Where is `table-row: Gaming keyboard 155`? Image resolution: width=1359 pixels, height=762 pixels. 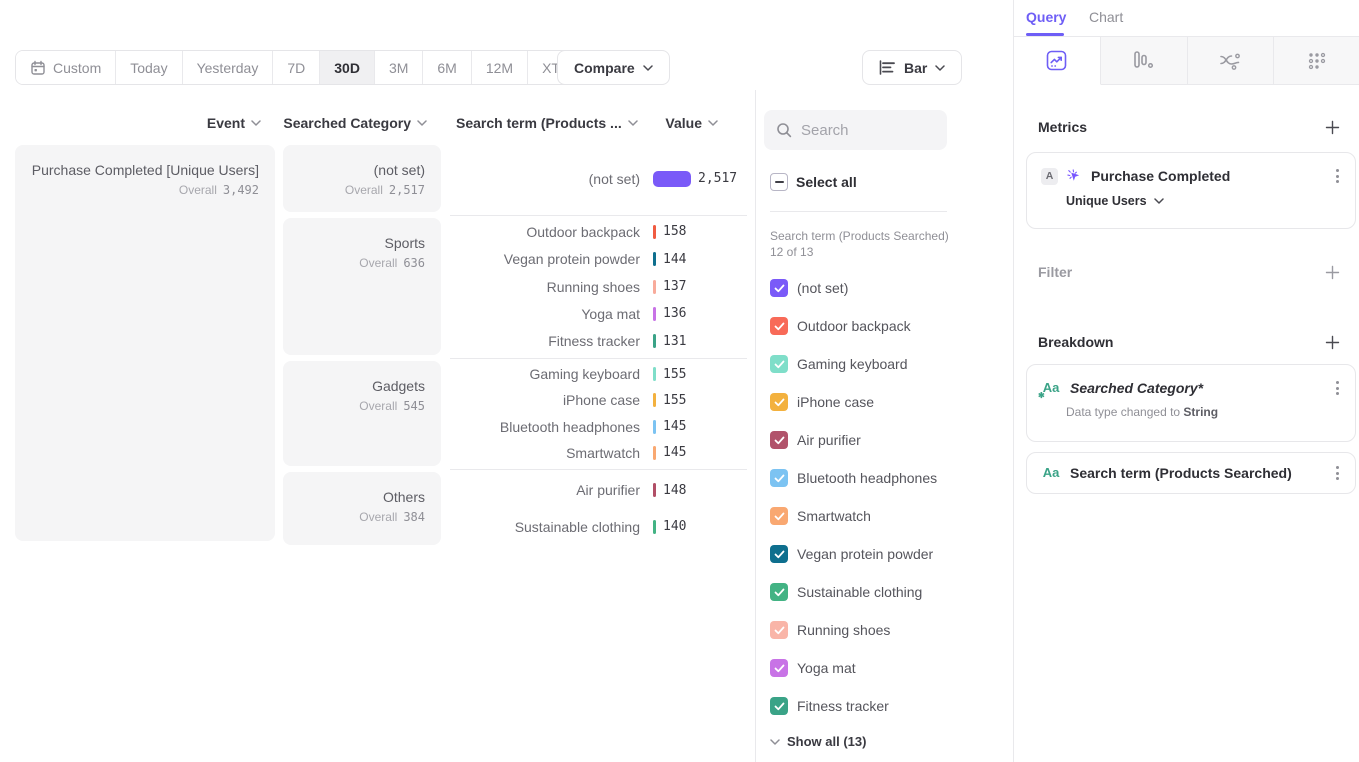 table-row: Gaming keyboard 155 is located at coordinates (600, 374).